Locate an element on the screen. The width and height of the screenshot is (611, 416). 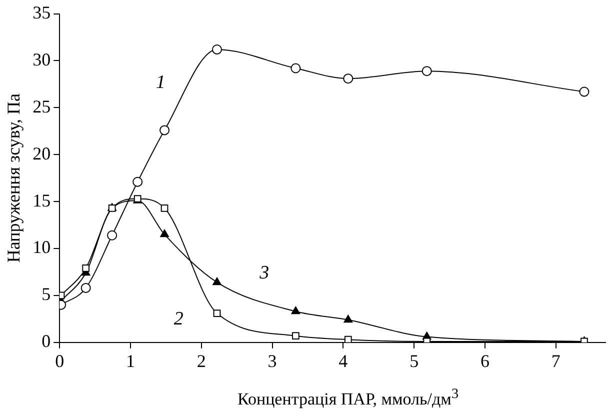
y-tick-label: 10 is located at coordinates (41, 247).